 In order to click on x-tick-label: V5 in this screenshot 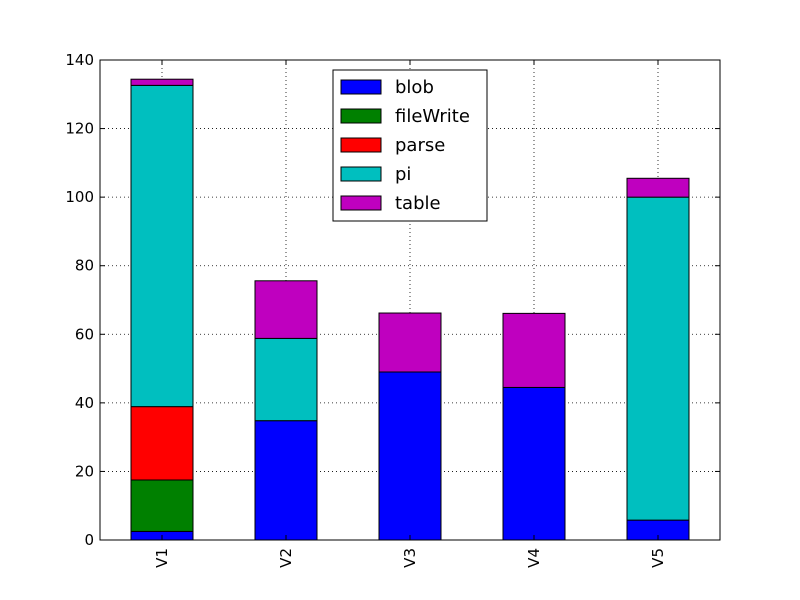, I will do `click(658, 558)`.